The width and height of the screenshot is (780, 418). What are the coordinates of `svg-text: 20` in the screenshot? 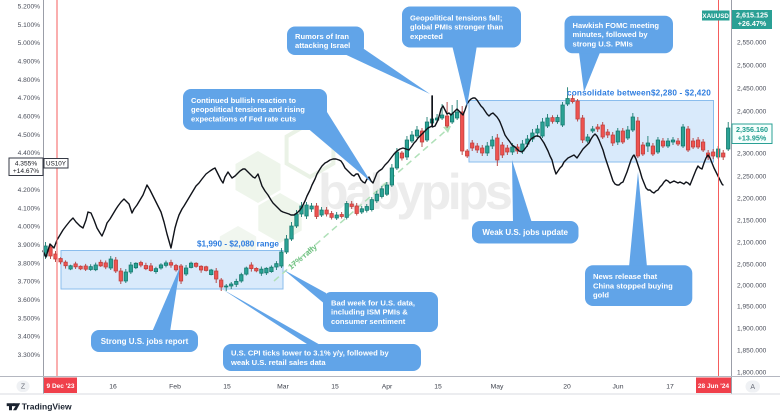 It's located at (567, 387).